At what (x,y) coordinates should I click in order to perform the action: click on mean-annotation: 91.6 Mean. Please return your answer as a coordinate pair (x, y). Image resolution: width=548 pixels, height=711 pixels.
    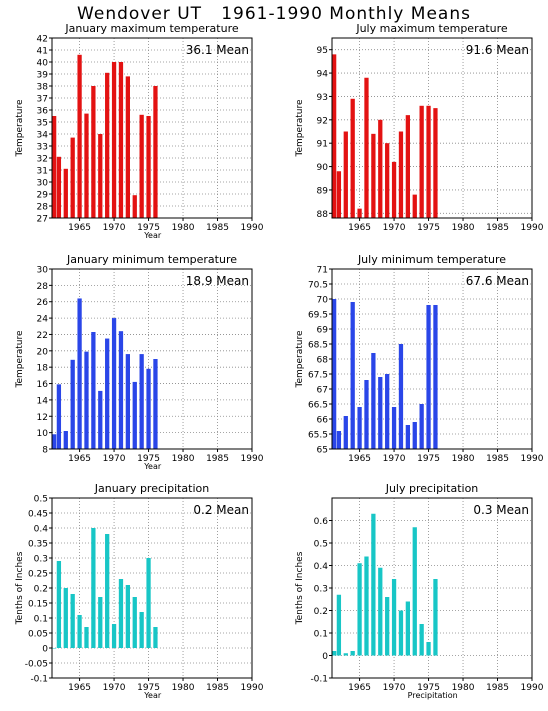
    Looking at the image, I should click on (497, 50).